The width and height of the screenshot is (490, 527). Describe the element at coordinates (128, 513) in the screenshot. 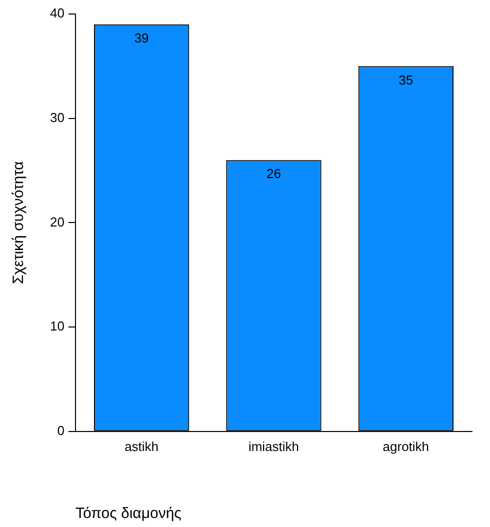

I see `x-axis-title: Τόπος διαμονής` at that location.